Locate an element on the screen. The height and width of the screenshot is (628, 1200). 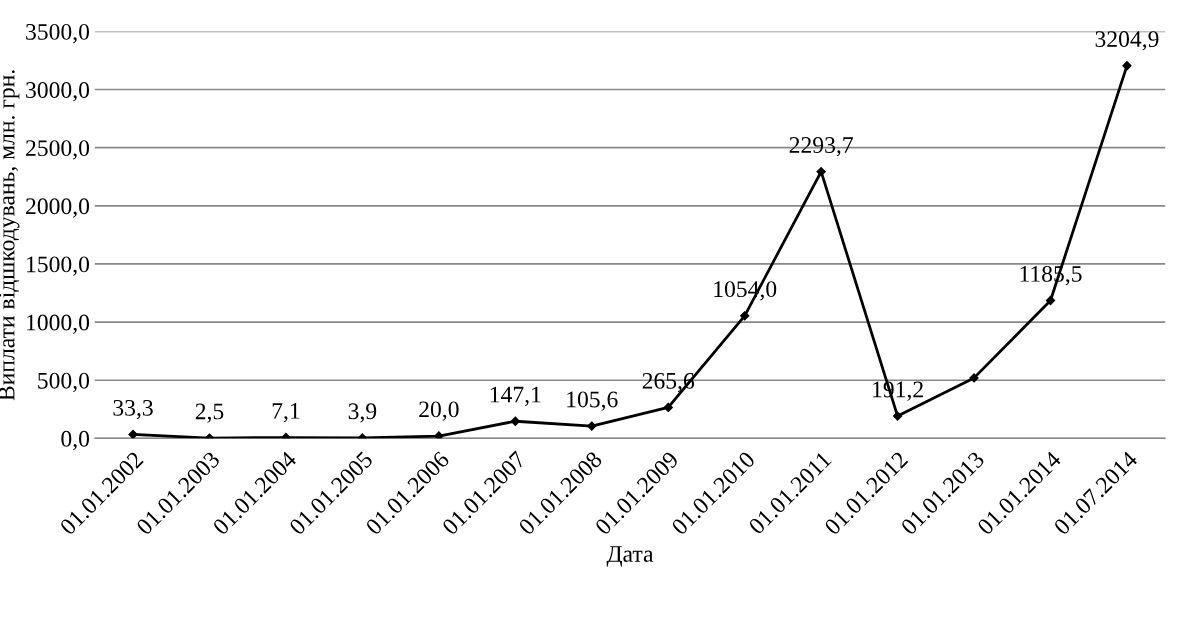
y-tick-label: 500,0 is located at coordinates (64, 382).